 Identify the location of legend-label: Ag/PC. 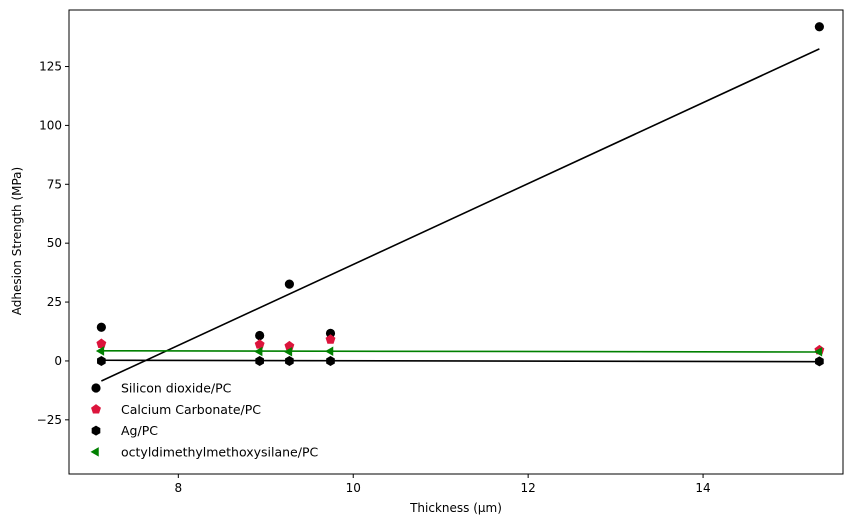
(139, 430).